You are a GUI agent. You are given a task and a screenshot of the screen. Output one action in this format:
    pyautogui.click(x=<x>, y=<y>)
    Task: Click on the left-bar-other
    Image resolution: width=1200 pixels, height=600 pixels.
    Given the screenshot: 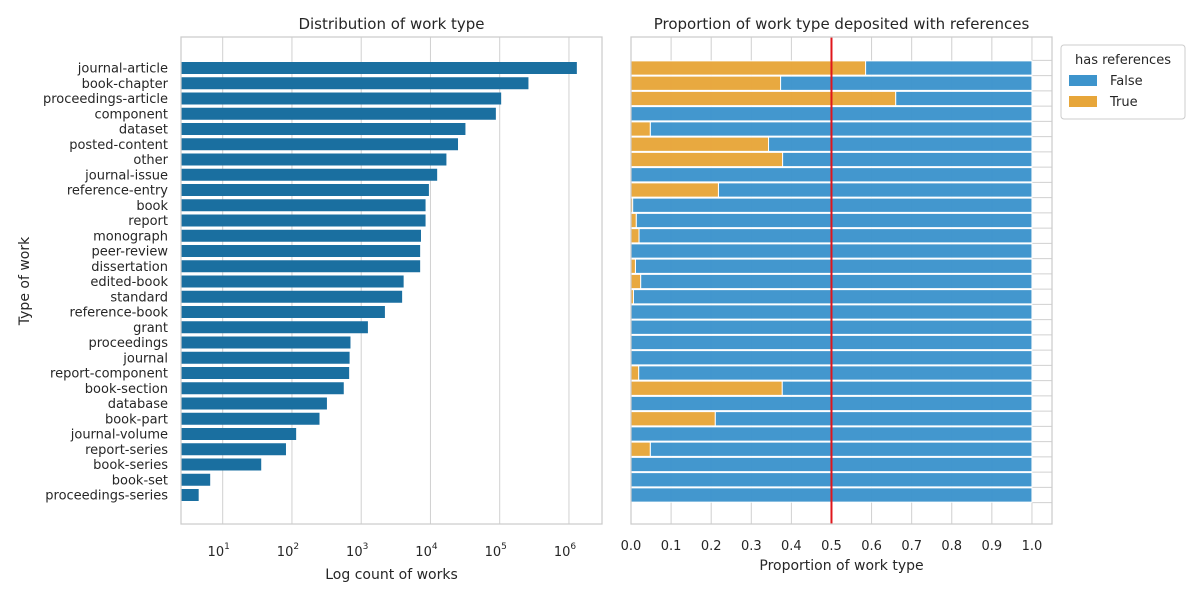 What is the action you would take?
    pyautogui.click(x=314, y=159)
    